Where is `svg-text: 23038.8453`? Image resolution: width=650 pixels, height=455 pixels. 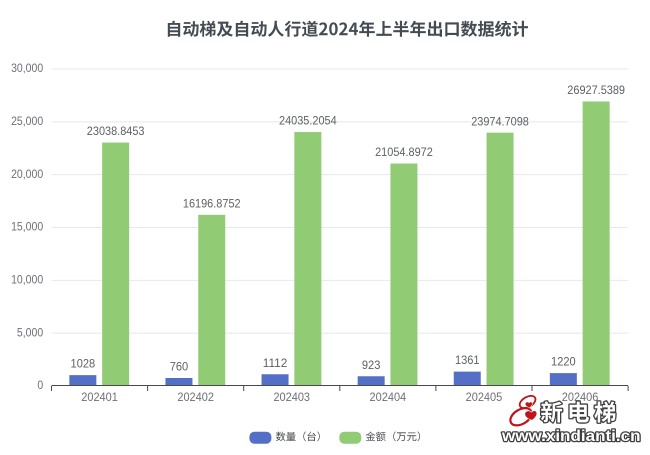 svg-text: 23038.8453 is located at coordinates (116, 131).